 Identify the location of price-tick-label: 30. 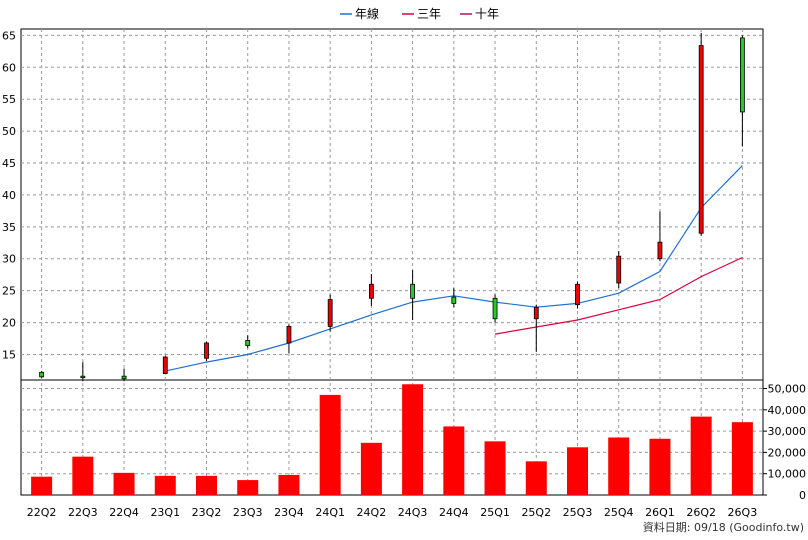
(9, 259).